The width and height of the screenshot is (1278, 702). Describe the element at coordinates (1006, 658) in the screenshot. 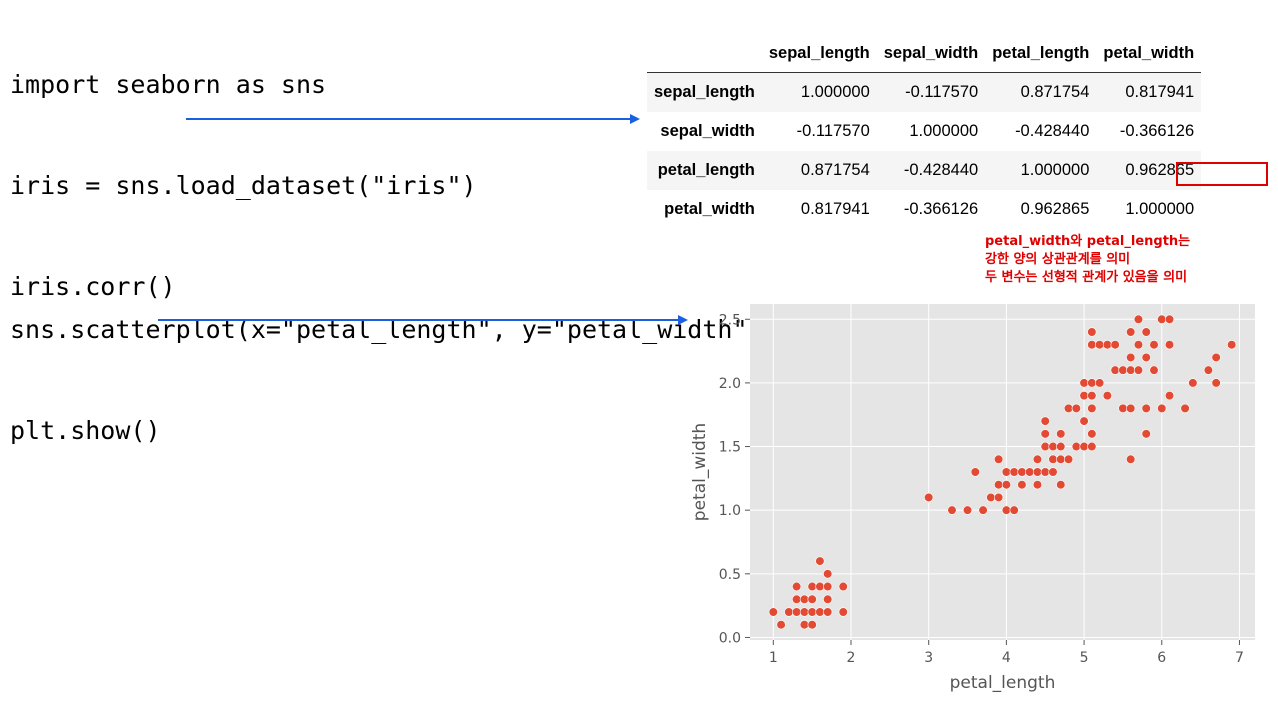

I see `x-tick-label: 4` at that location.